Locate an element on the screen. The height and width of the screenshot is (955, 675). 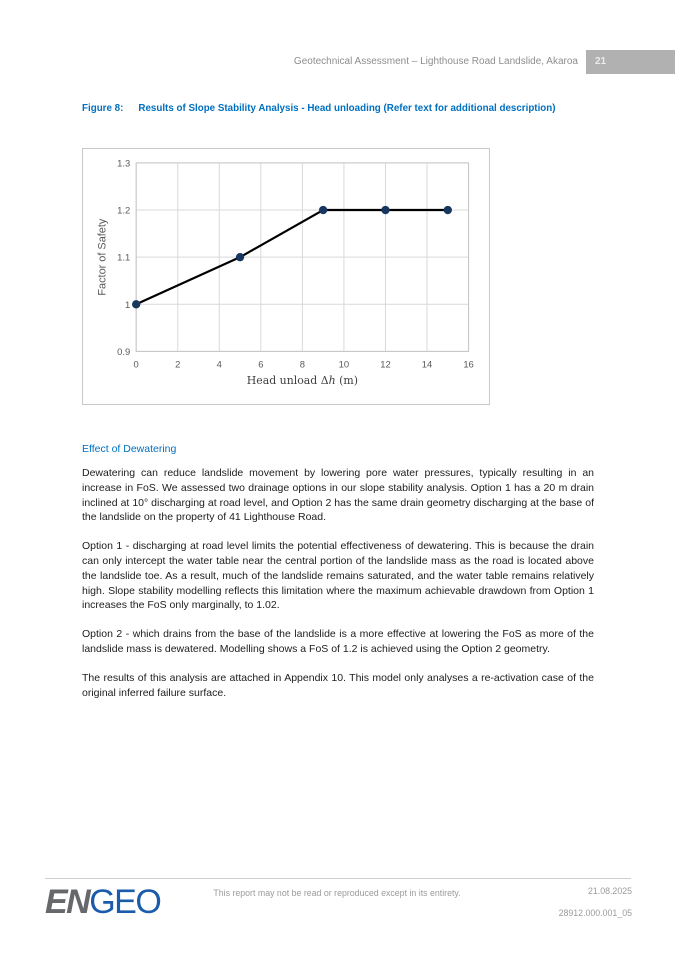
footer-date: 21.08.2025 is located at coordinates (609, 891).